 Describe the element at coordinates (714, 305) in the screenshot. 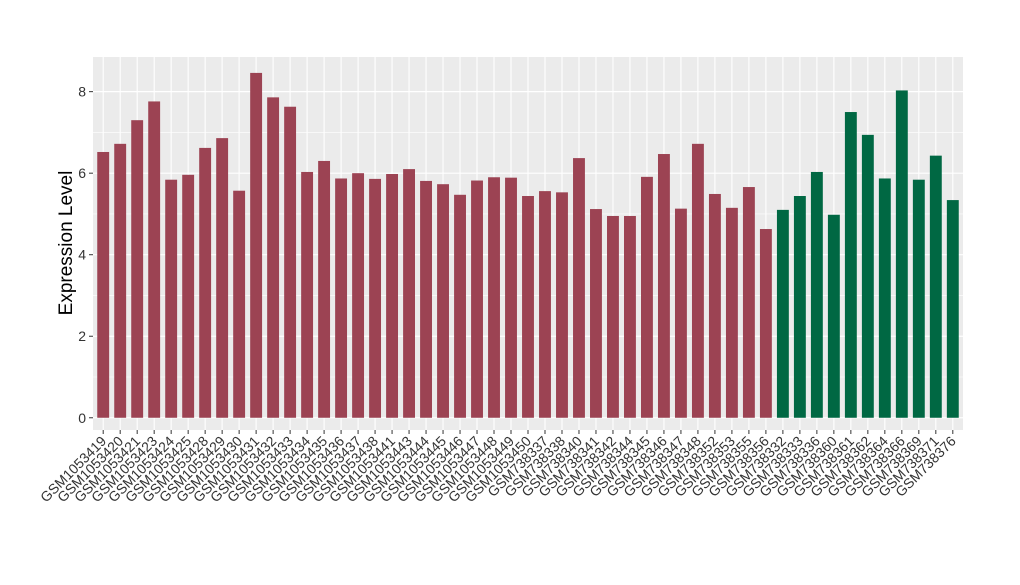

I see `bar-GSM738352` at that location.